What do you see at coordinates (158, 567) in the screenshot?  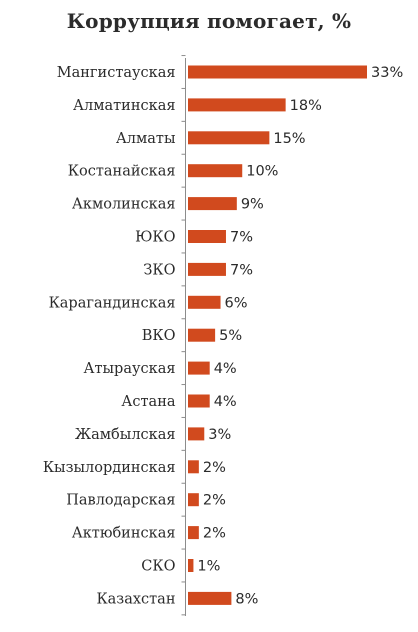 I see `category-label: СКО` at bounding box center [158, 567].